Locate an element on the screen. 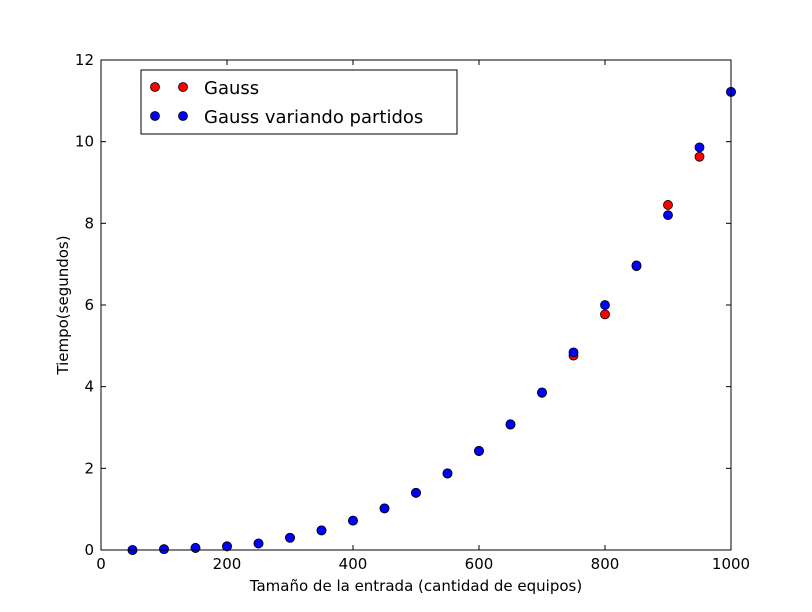  y-tick-label: 10 is located at coordinates (84, 142).